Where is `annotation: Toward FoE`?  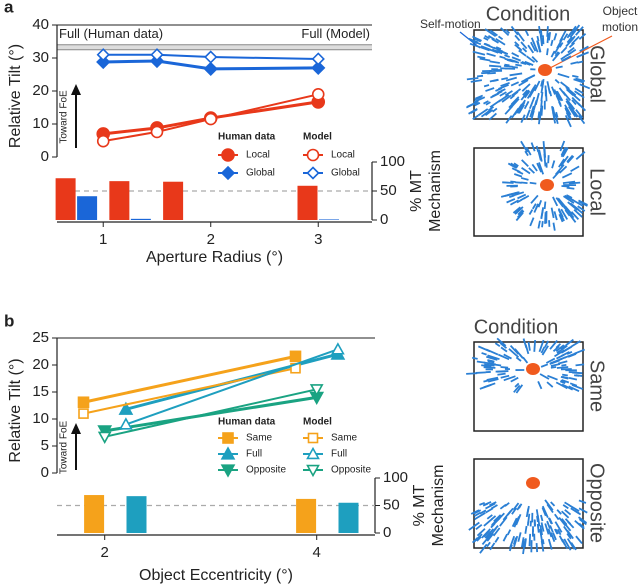
annotation: Toward FoE is located at coordinates (64, 447).